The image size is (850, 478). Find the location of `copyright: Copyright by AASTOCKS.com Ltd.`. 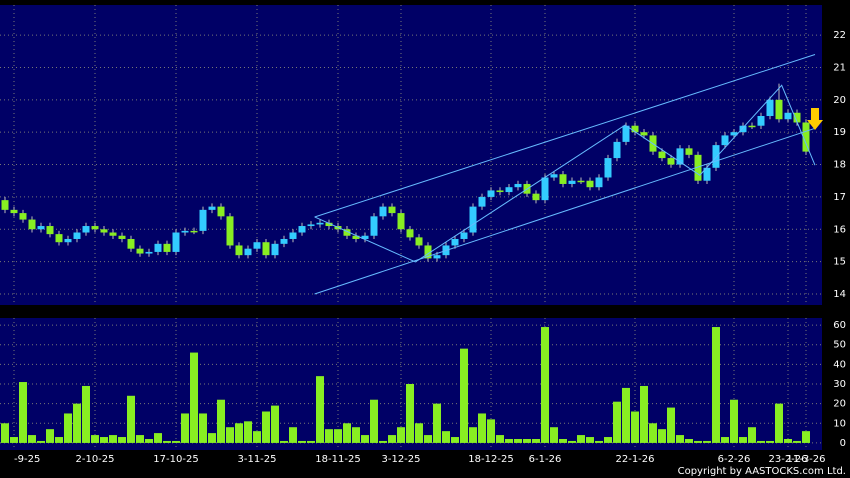

copyright: Copyright by AASTOCKS.com Ltd. is located at coordinates (762, 471).